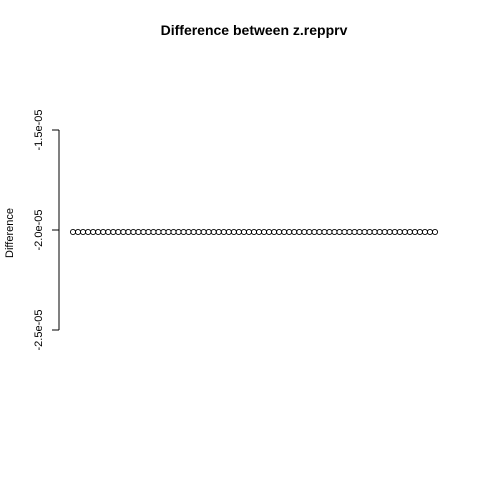  Describe the element at coordinates (10, 233) in the screenshot. I see `y-axis-label: Difference` at that location.